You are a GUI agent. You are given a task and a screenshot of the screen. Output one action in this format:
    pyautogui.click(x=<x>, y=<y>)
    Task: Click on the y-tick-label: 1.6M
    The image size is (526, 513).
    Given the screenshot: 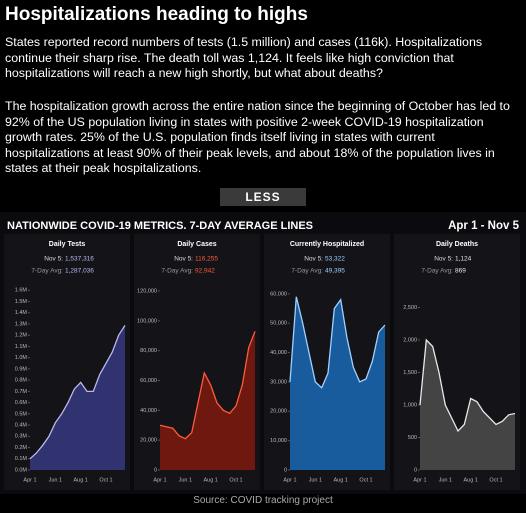 What is the action you would take?
    pyautogui.click(x=21, y=291)
    